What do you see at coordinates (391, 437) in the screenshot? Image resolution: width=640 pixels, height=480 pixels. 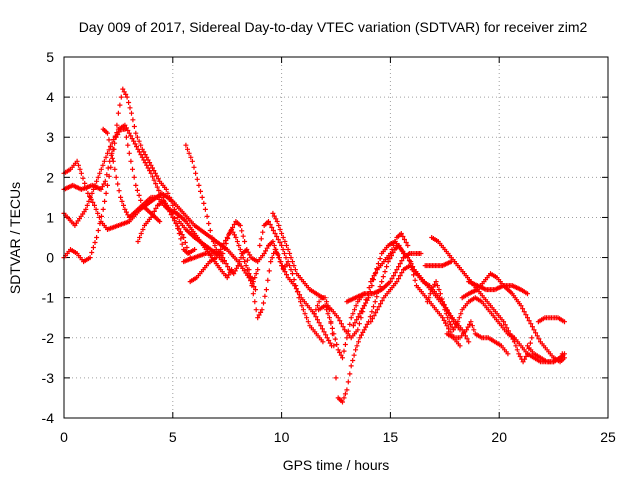 I see `x-tick-label: 15` at bounding box center [391, 437].